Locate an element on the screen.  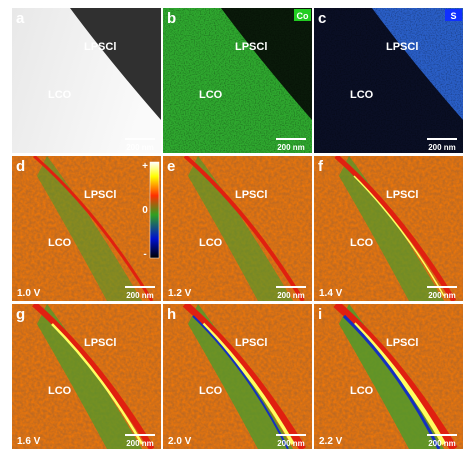
voltage-label: 1.0 V is located at coordinates (29, 293).